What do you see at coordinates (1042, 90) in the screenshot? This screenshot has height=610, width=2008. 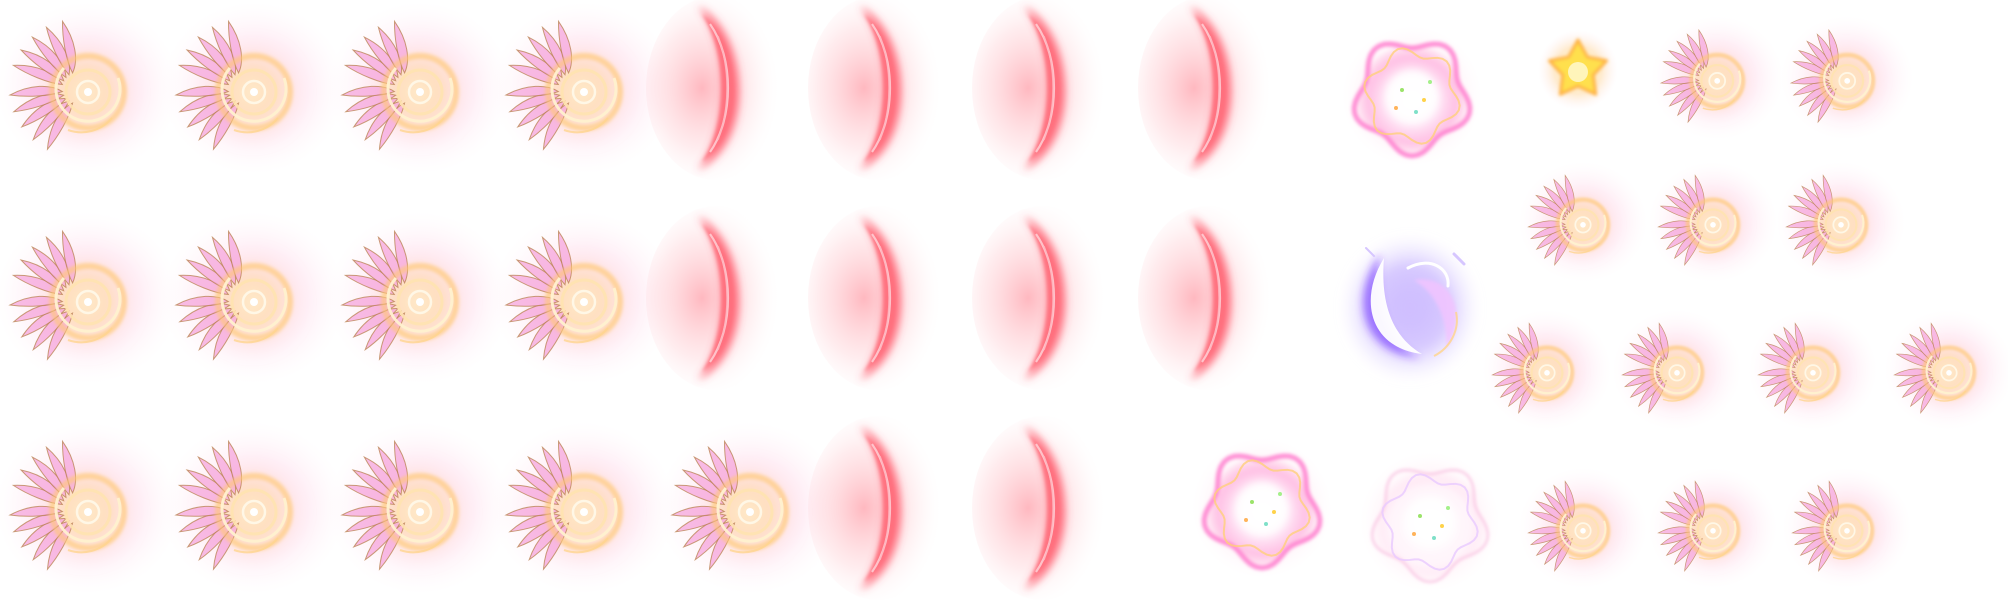 I see `red-crescent-frame-3-sprite` at bounding box center [1042, 90].